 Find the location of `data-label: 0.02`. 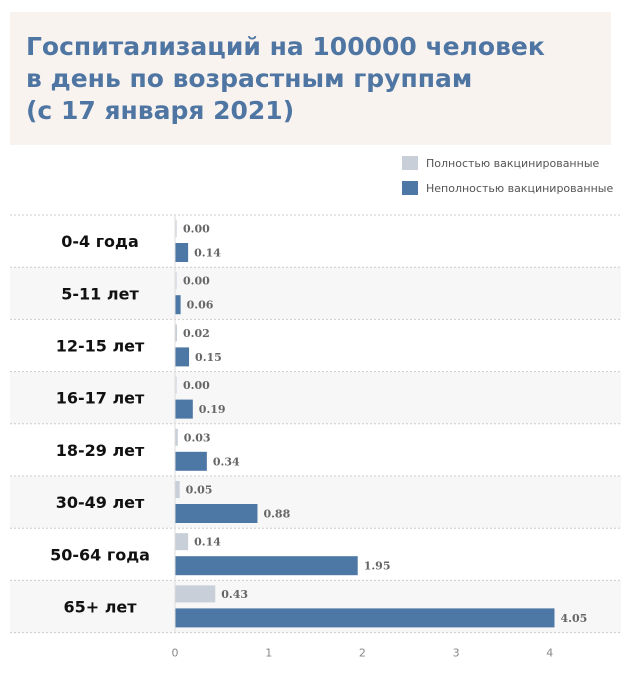

data-label: 0.02 is located at coordinates (196, 333).